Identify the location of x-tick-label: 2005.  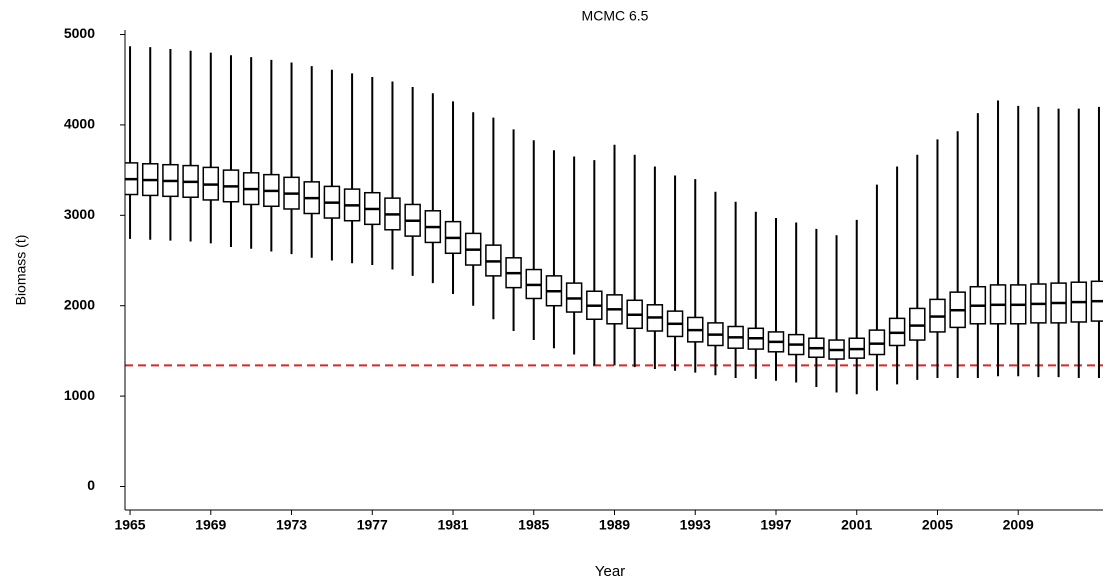
(937, 525).